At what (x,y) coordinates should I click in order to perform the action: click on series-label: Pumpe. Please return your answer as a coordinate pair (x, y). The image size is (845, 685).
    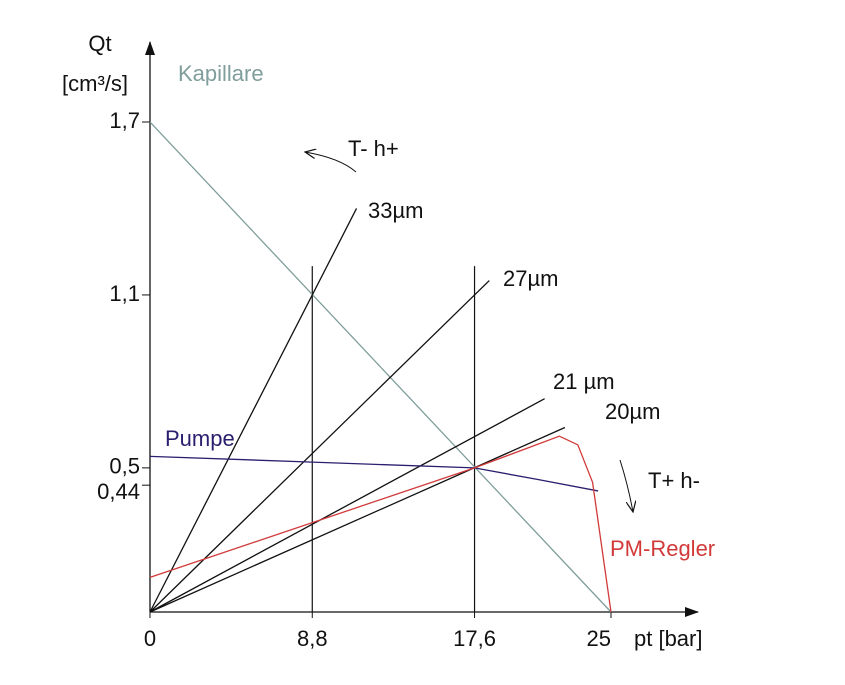
    Looking at the image, I should click on (200, 438).